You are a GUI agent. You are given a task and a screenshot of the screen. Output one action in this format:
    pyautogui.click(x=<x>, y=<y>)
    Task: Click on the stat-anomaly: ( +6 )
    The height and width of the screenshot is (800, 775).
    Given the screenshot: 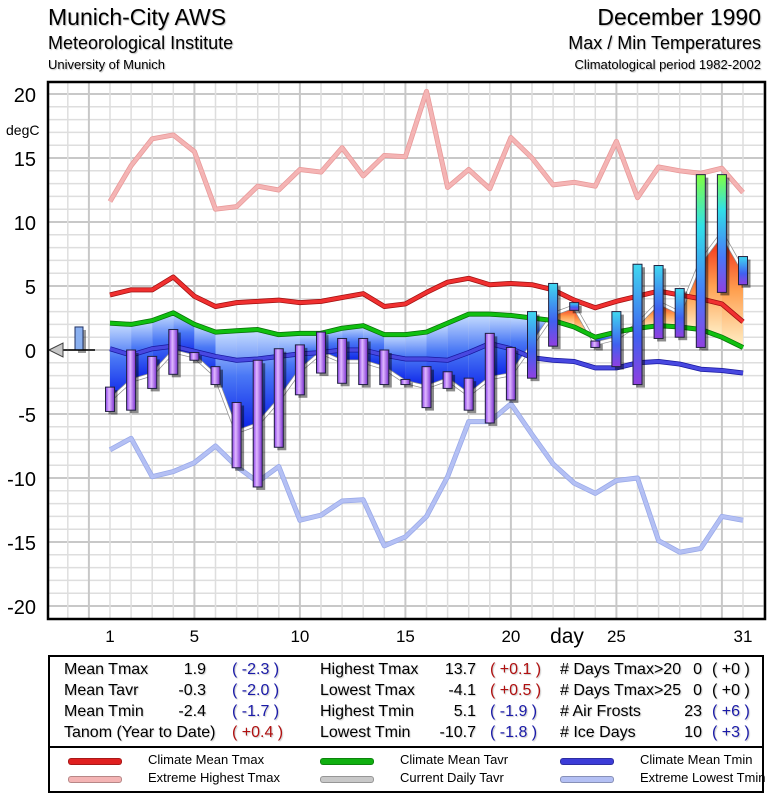 What is the action you would take?
    pyautogui.click(x=731, y=711)
    